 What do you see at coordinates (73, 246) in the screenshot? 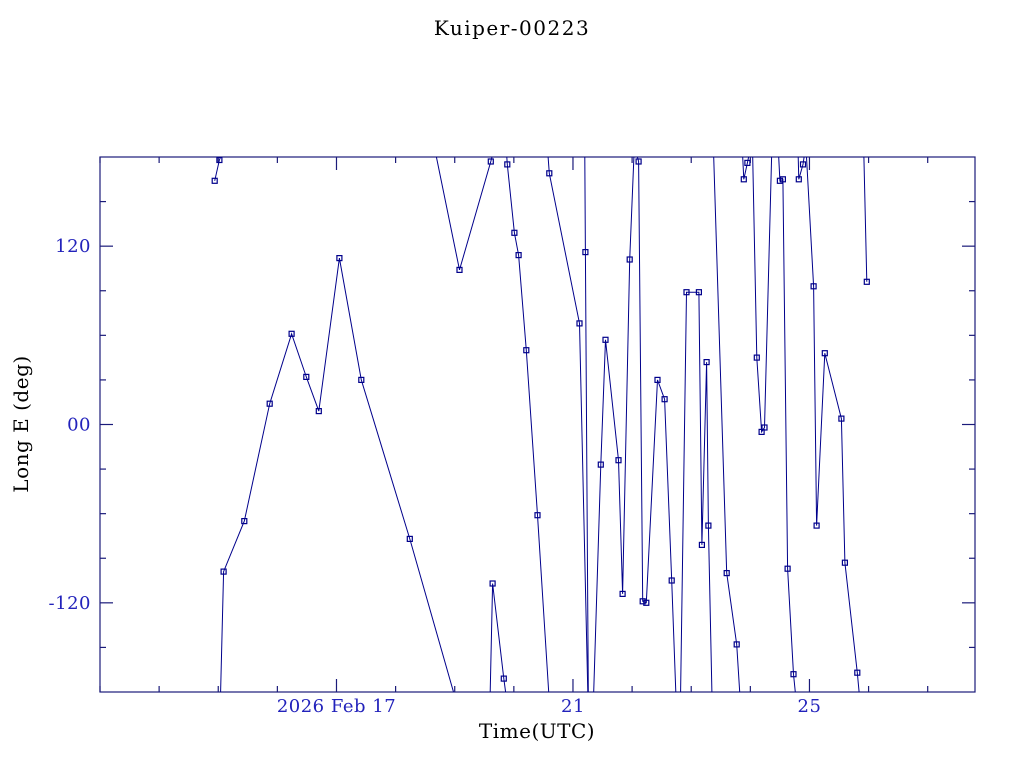
I see `y-tick-label: 120` at bounding box center [73, 246].